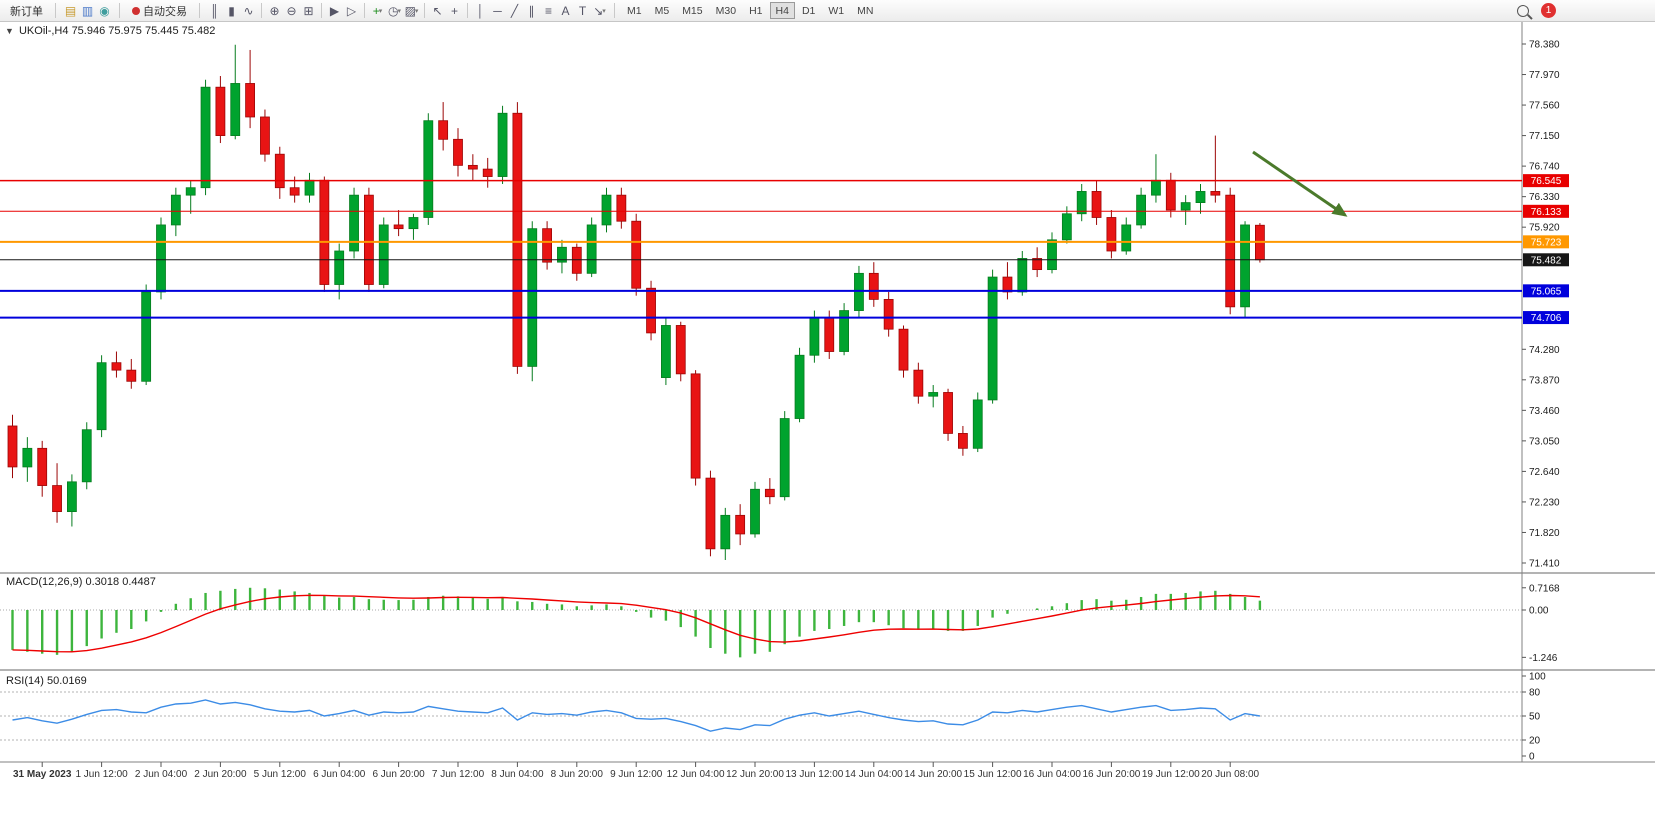 This screenshot has height=827, width=1655. I want to click on timeframe-MN: MN, so click(865, 10).